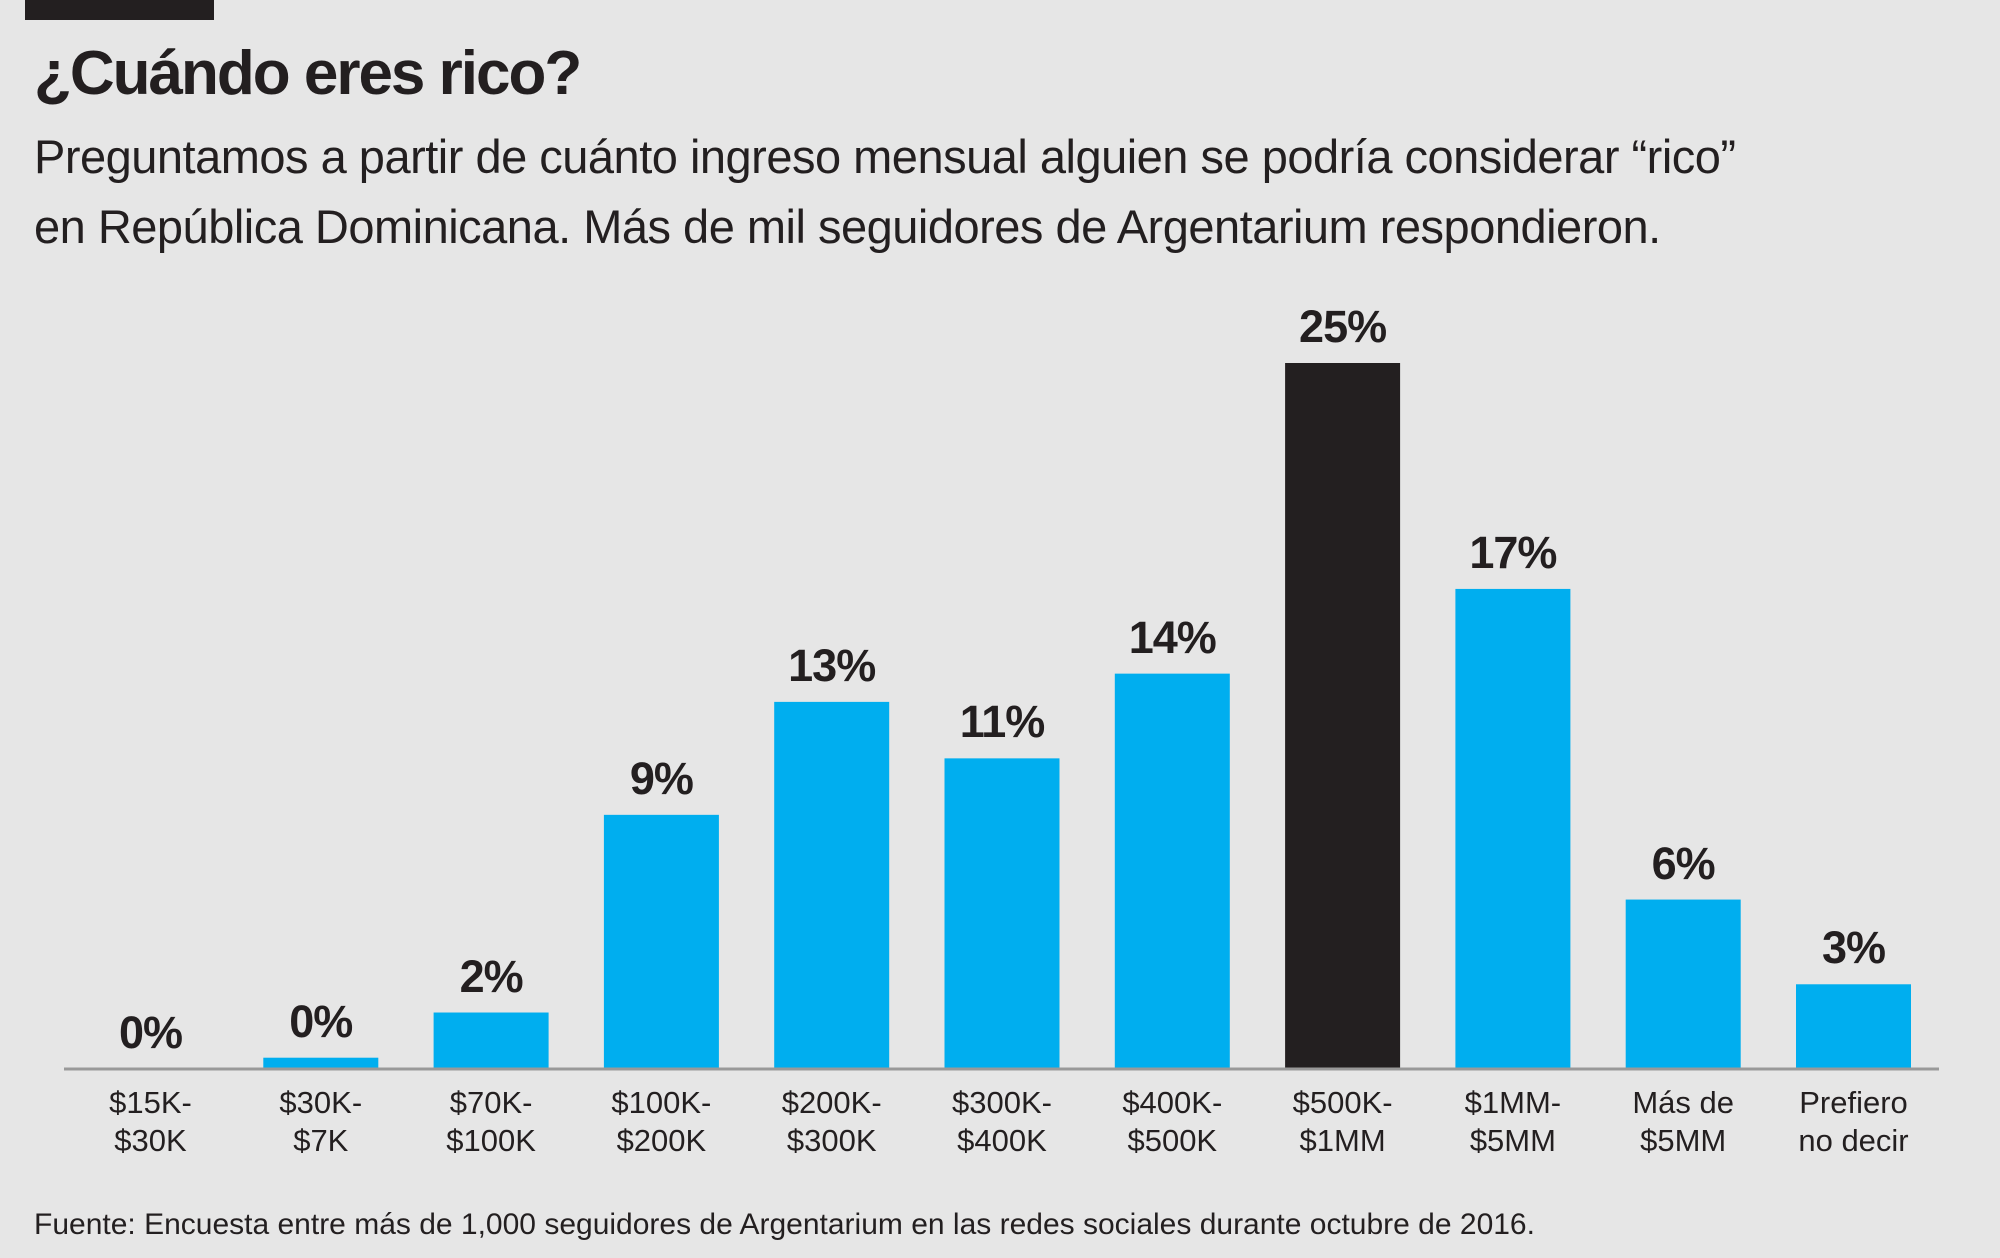 This screenshot has width=2000, height=1258. What do you see at coordinates (1853, 948) in the screenshot?
I see `value-label: 3%` at bounding box center [1853, 948].